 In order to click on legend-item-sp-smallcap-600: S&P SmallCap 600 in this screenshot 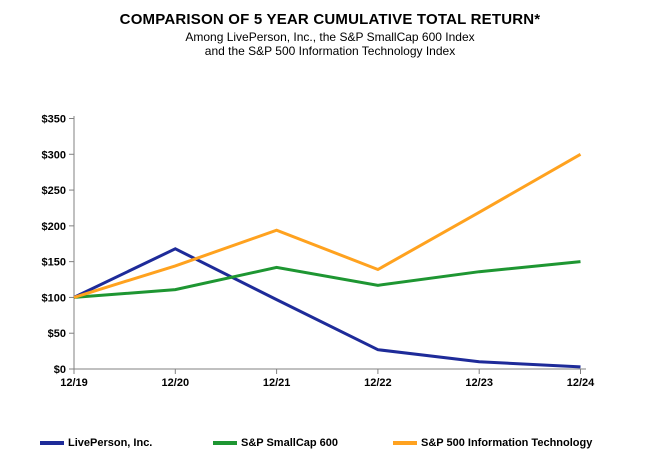, I will do `click(275, 443)`.